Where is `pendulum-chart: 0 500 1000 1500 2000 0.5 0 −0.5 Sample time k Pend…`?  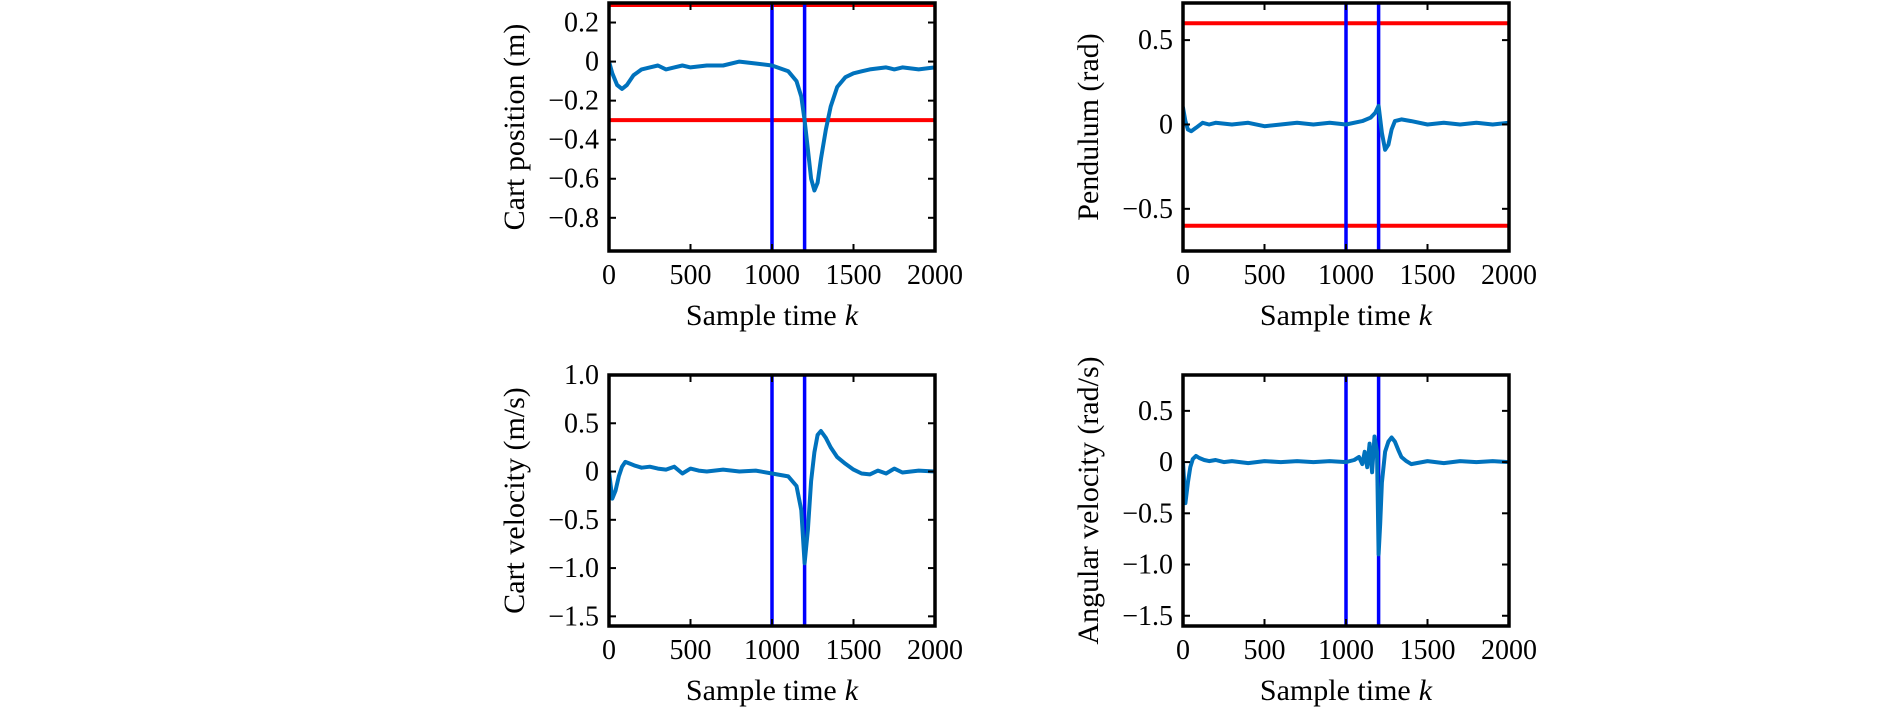 pendulum-chart: 0 500 1000 1500 2000 0.5 0 −0.5 Sample time k Pend… is located at coordinates (1304, 166).